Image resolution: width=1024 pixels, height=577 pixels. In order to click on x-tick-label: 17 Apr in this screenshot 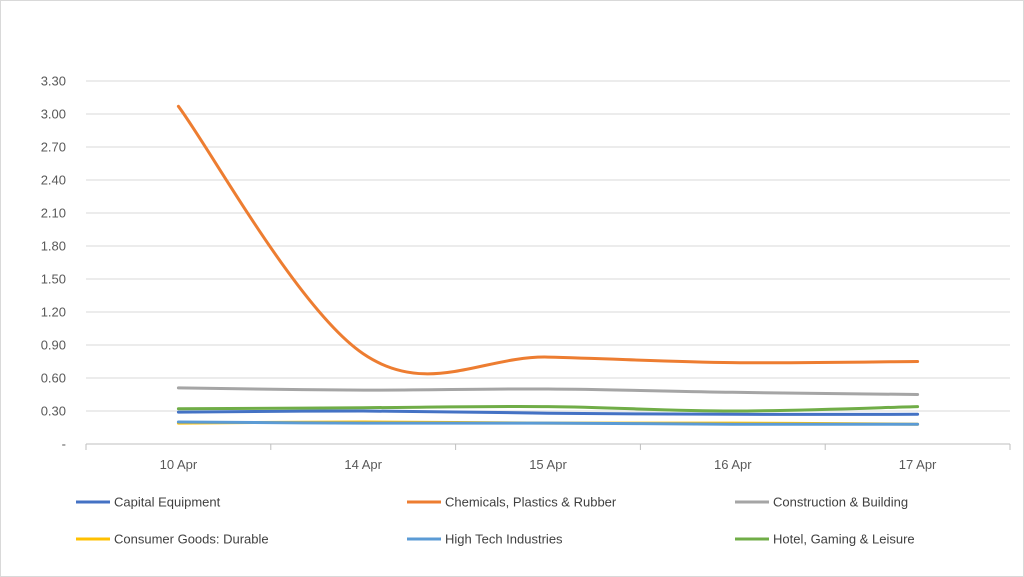, I will do `click(918, 464)`.